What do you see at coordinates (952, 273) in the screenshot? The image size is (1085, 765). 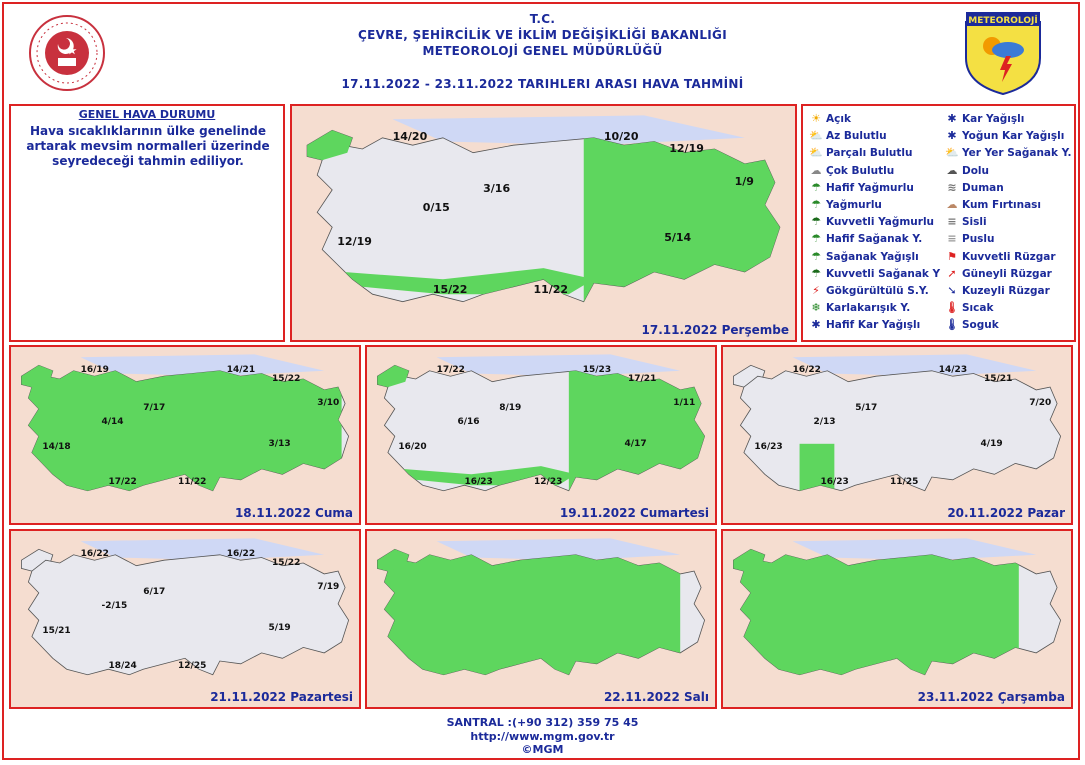 I see `south-wind-icon: ➚` at bounding box center [952, 273].